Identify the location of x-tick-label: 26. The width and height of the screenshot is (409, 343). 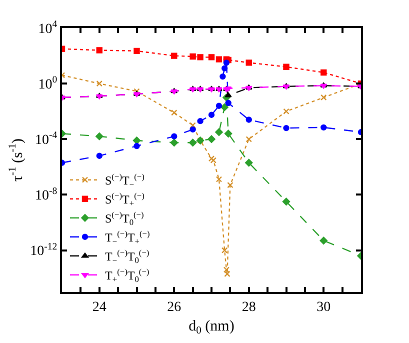
(174, 307).